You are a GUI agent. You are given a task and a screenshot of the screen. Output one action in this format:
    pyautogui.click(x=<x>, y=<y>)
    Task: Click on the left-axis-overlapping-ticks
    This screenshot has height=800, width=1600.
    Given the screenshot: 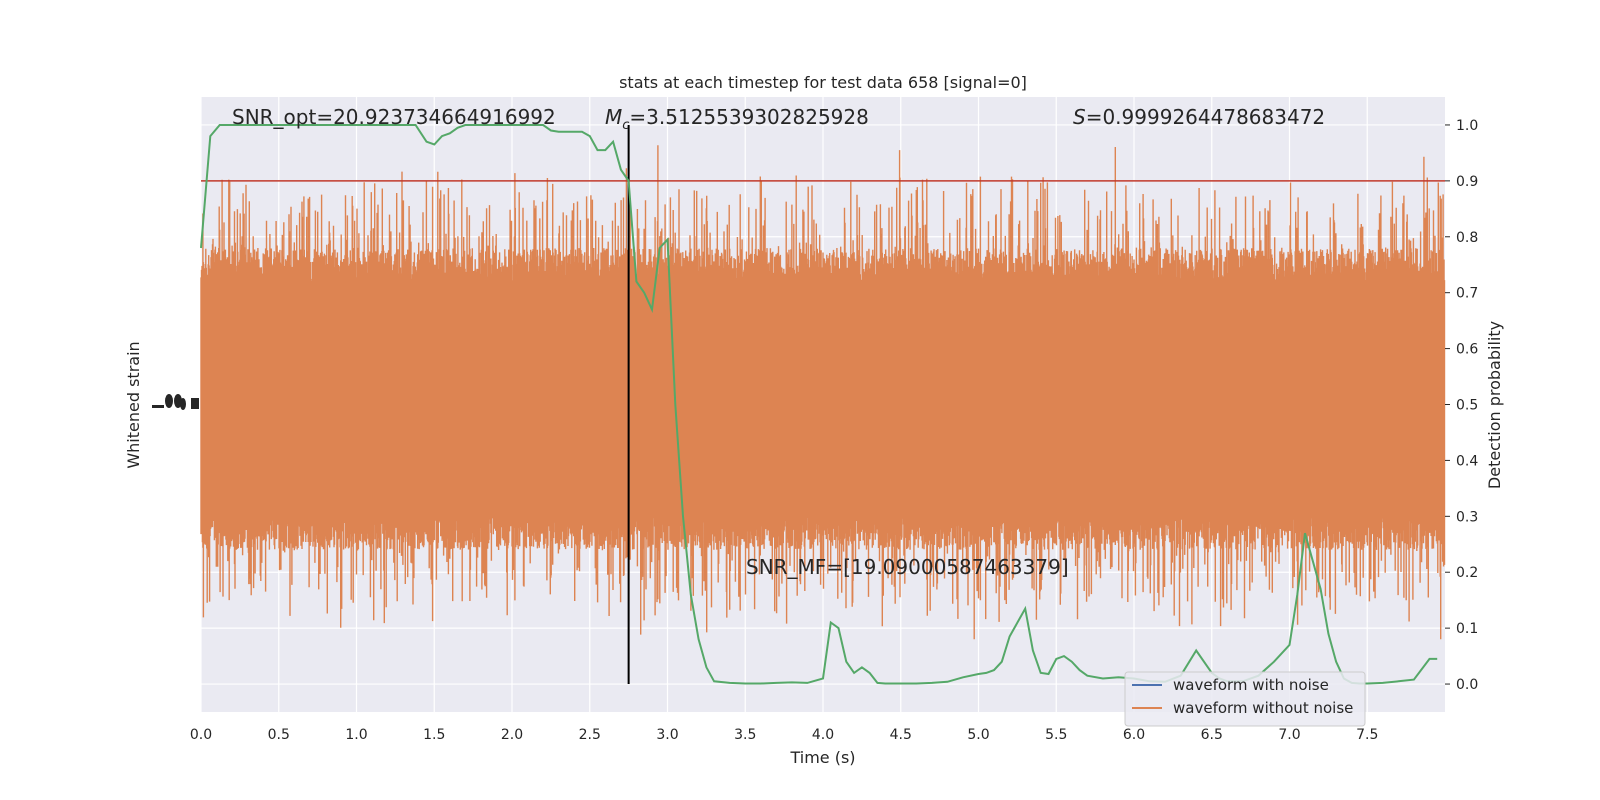 What is the action you would take?
    pyautogui.click(x=175, y=402)
    